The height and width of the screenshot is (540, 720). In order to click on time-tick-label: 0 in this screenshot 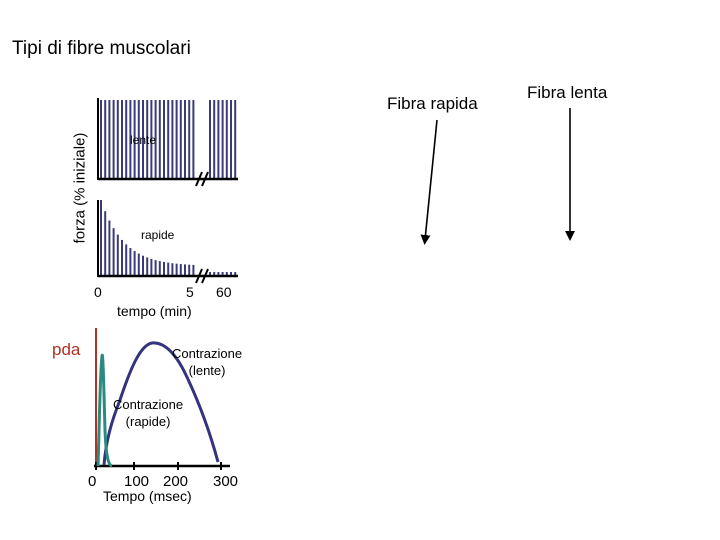, I will do `click(92, 481)`.